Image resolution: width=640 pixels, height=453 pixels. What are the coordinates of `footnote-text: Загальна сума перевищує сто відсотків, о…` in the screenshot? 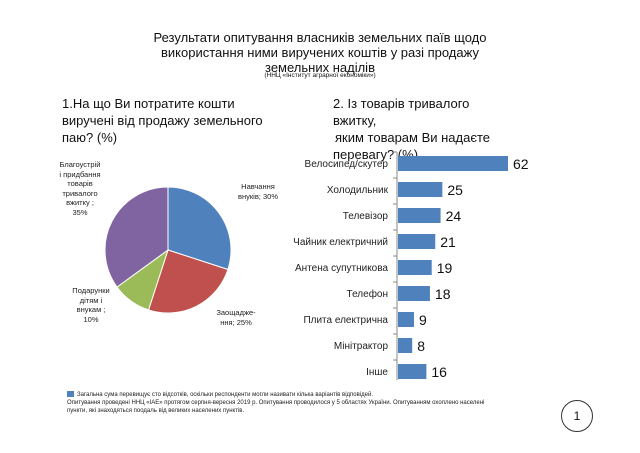 It's located at (225, 395).